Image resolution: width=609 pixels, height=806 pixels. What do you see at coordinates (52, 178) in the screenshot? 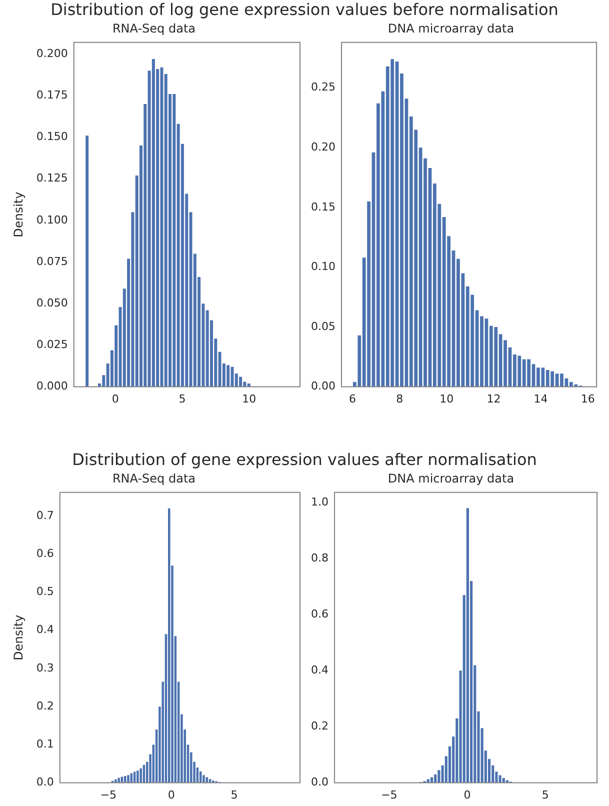
I see `y-tick-label: 0.125` at bounding box center [52, 178].